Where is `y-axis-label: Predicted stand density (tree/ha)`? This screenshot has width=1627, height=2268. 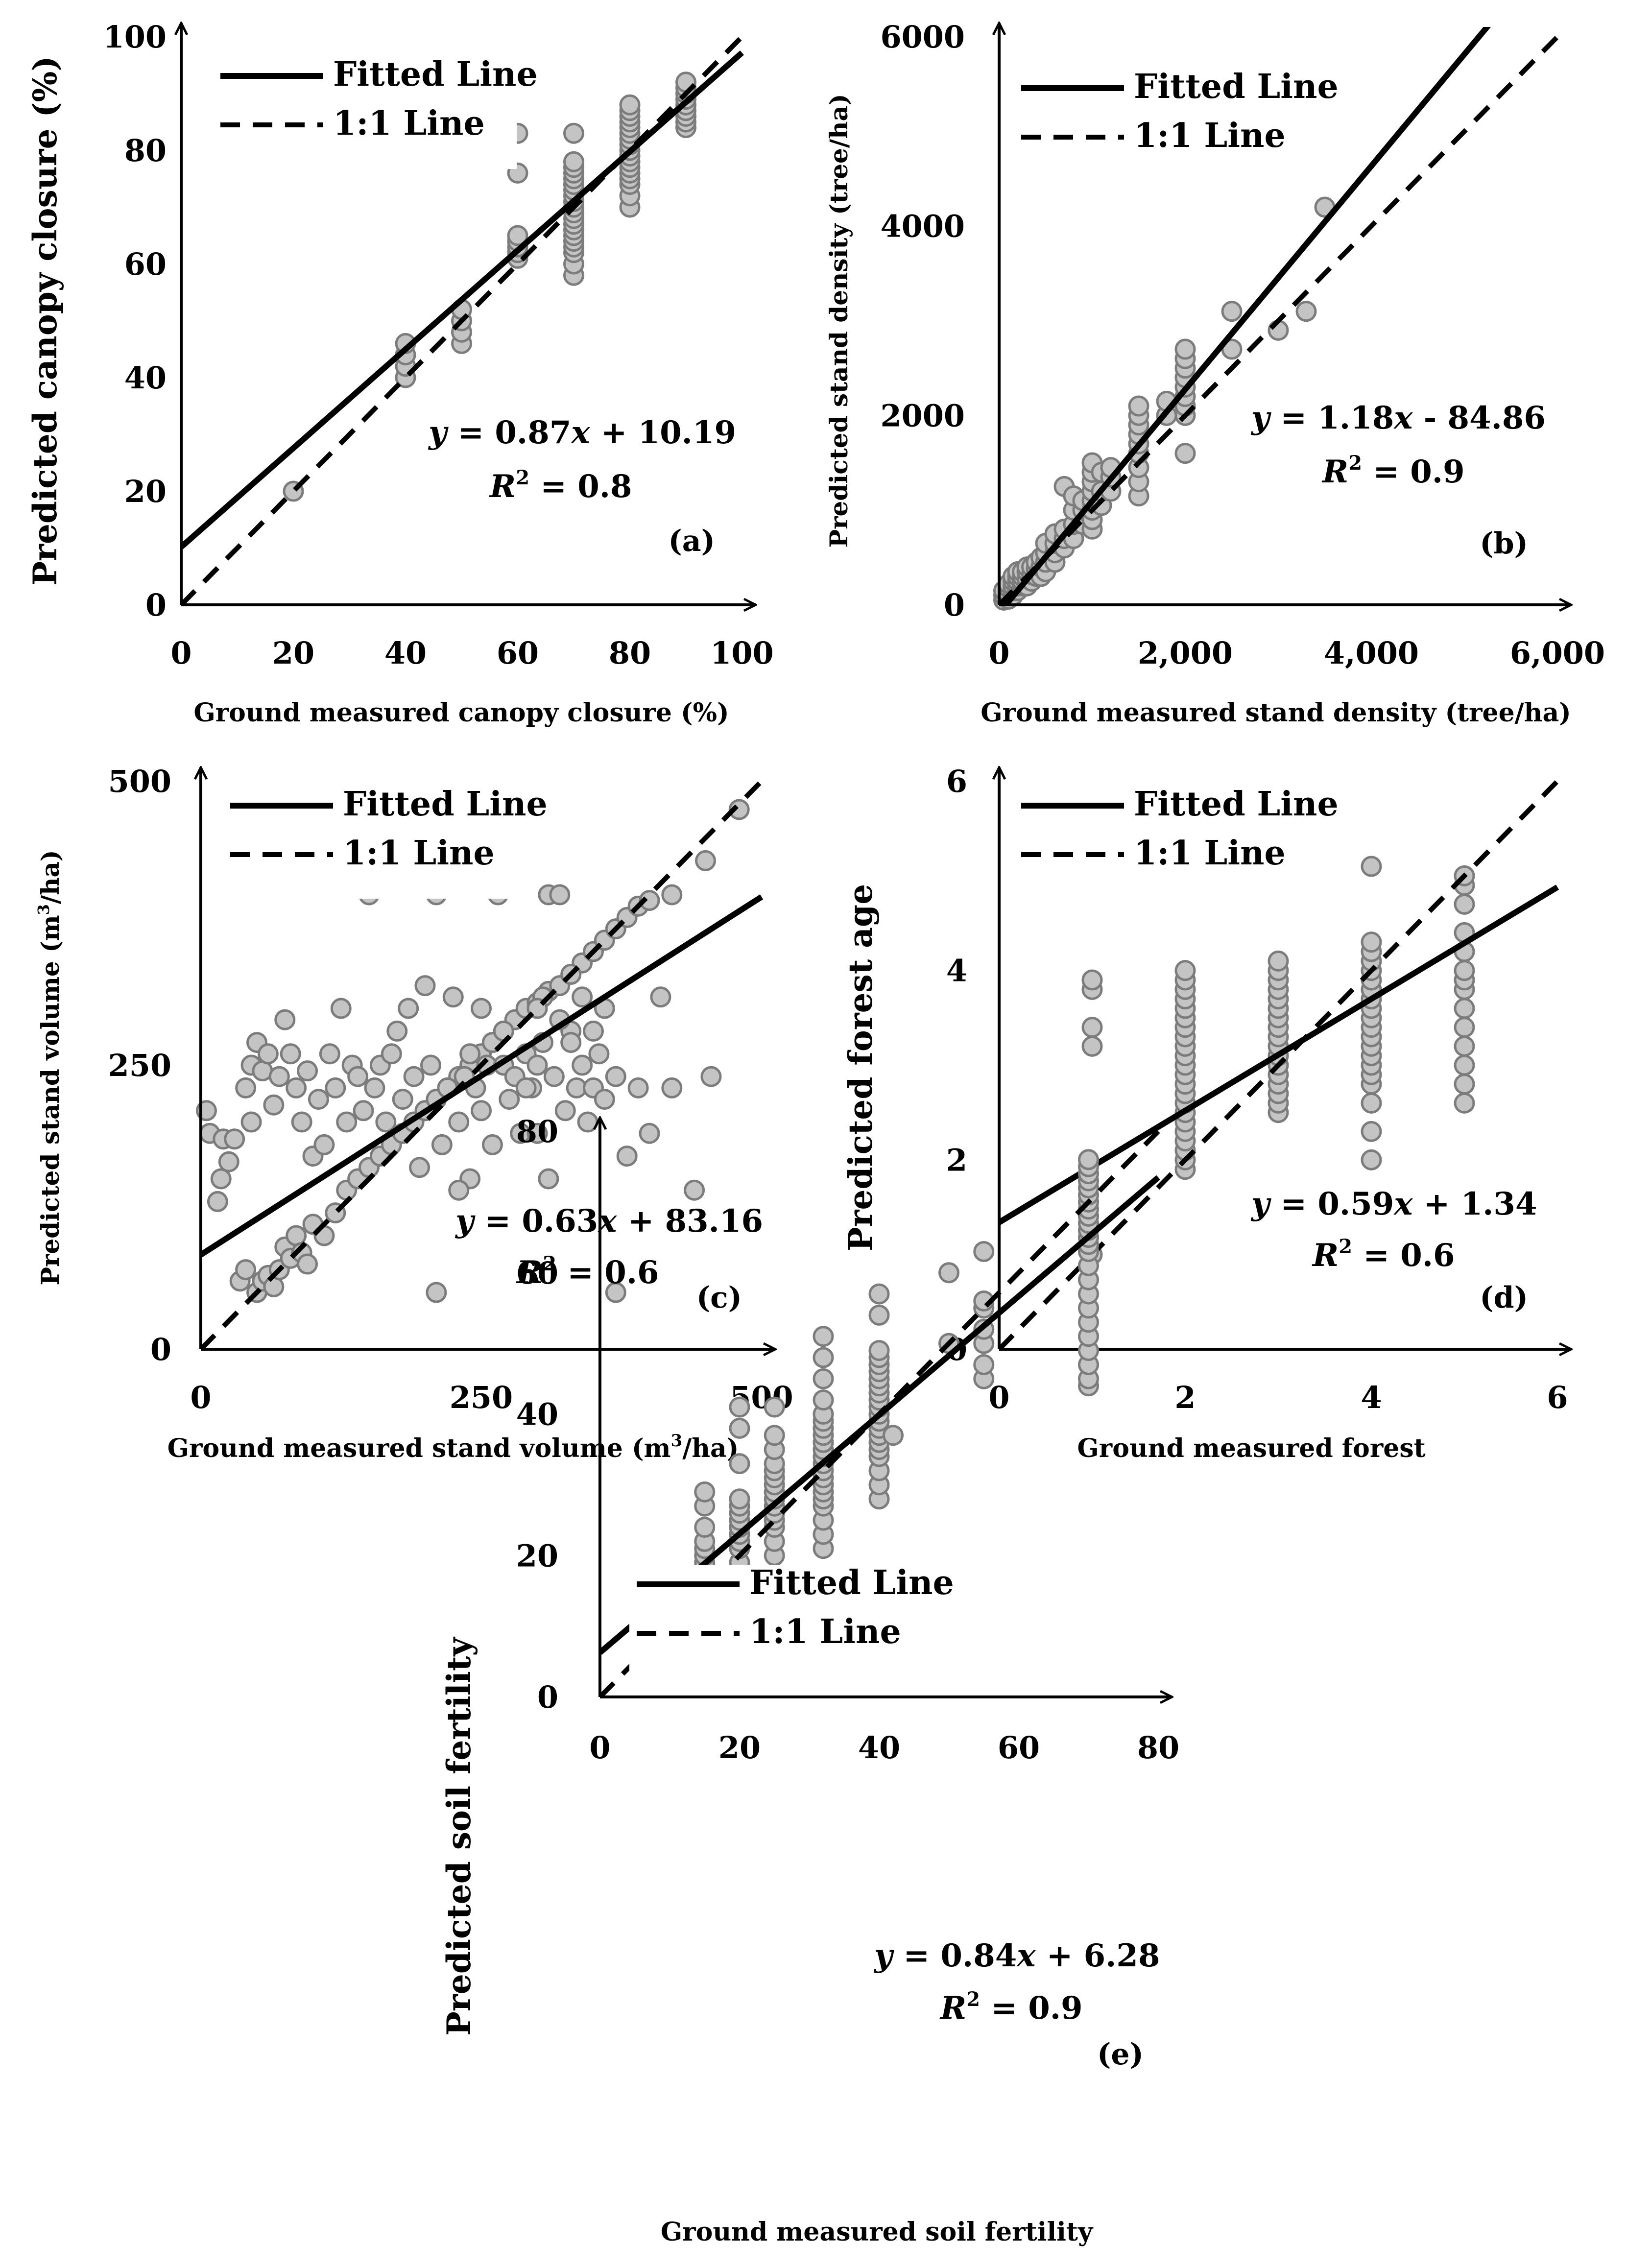 y-axis-label: Predicted stand density (tree/ha) is located at coordinates (839, 321).